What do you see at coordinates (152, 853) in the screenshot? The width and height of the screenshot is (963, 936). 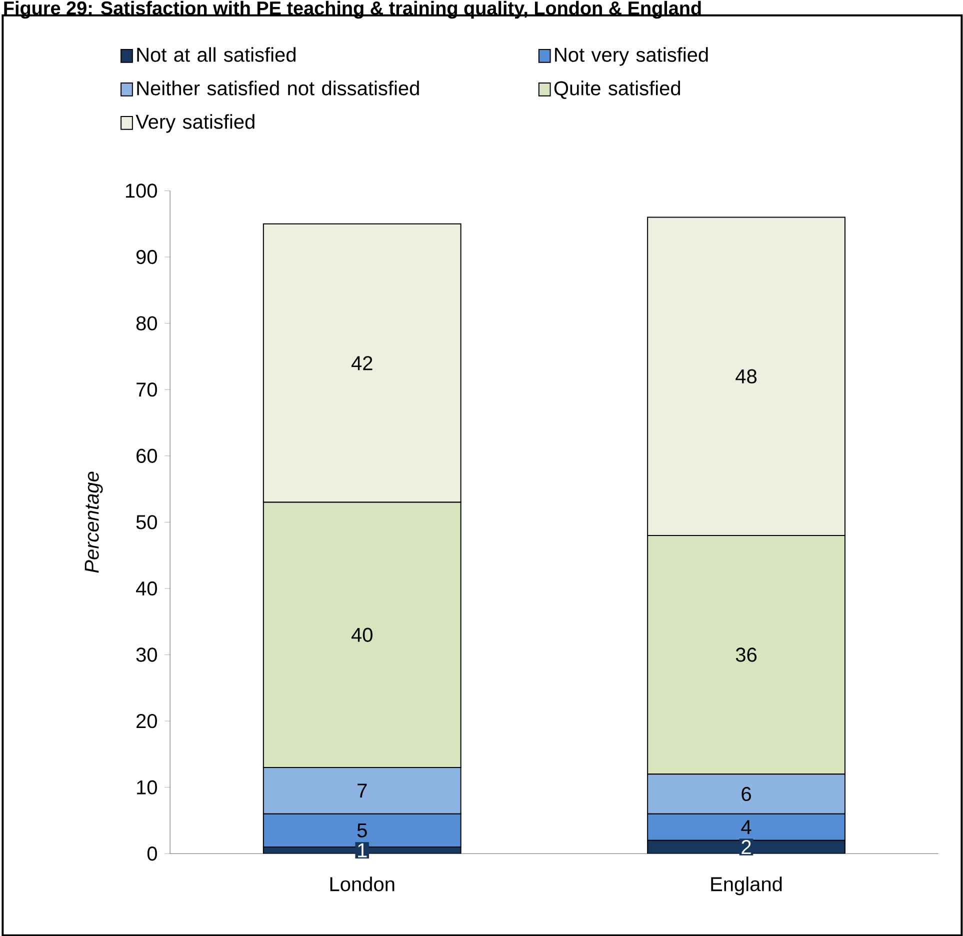 I see `y-tick-label: 0` at bounding box center [152, 853].